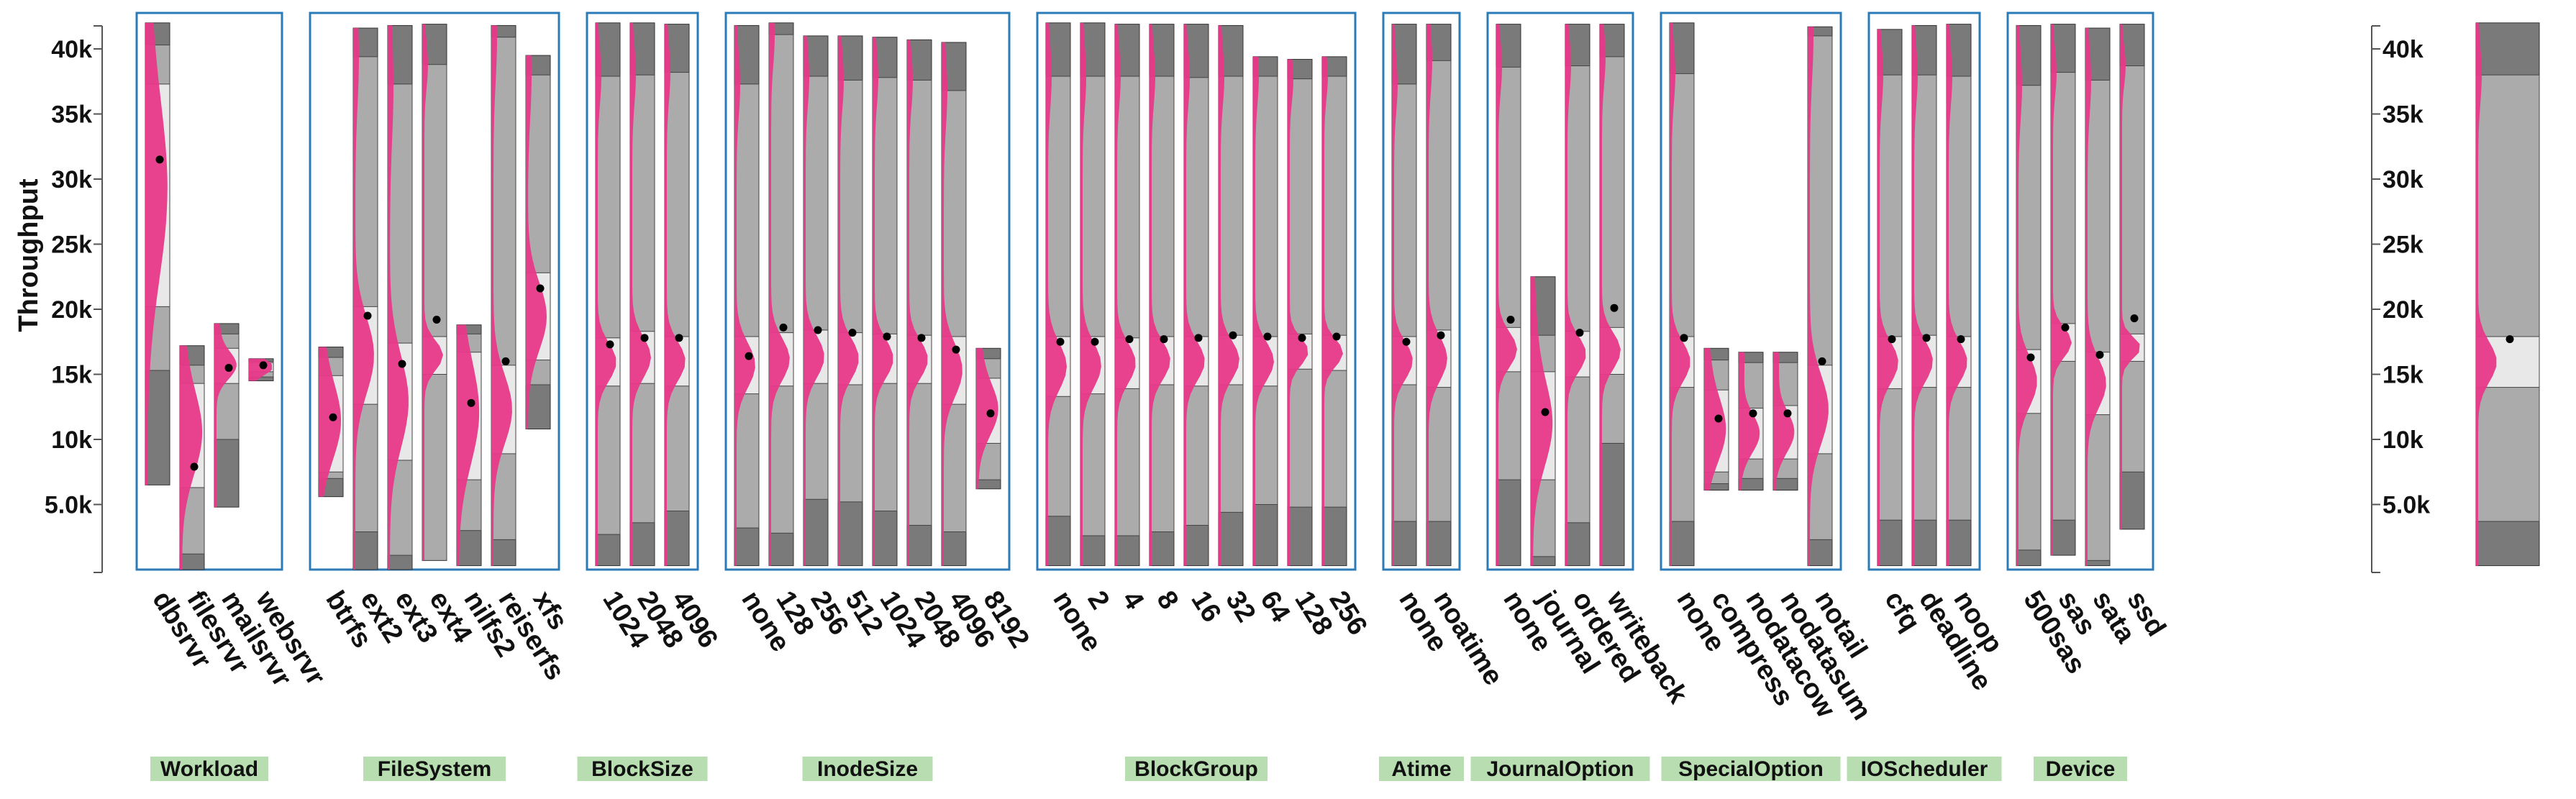 The image size is (2576, 799). What do you see at coordinates (1421, 769) in the screenshot?
I see `group-label: Atime` at bounding box center [1421, 769].